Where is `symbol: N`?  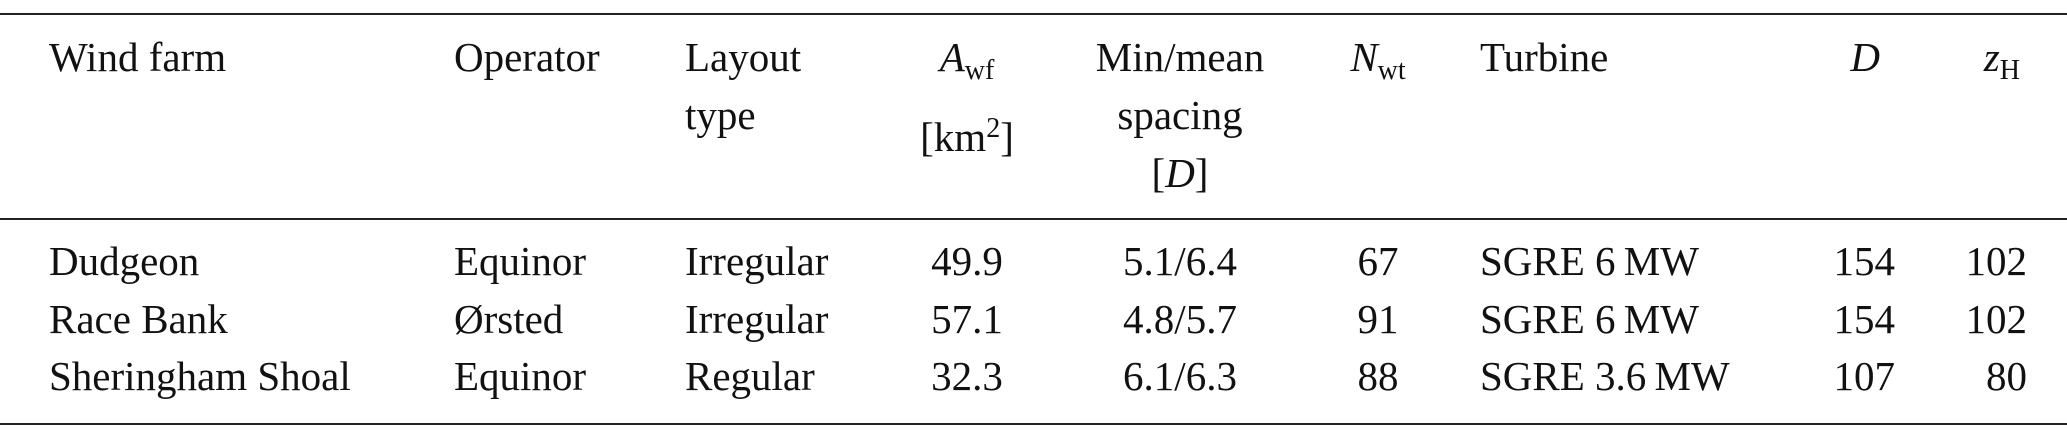 symbol: N is located at coordinates (1364, 57).